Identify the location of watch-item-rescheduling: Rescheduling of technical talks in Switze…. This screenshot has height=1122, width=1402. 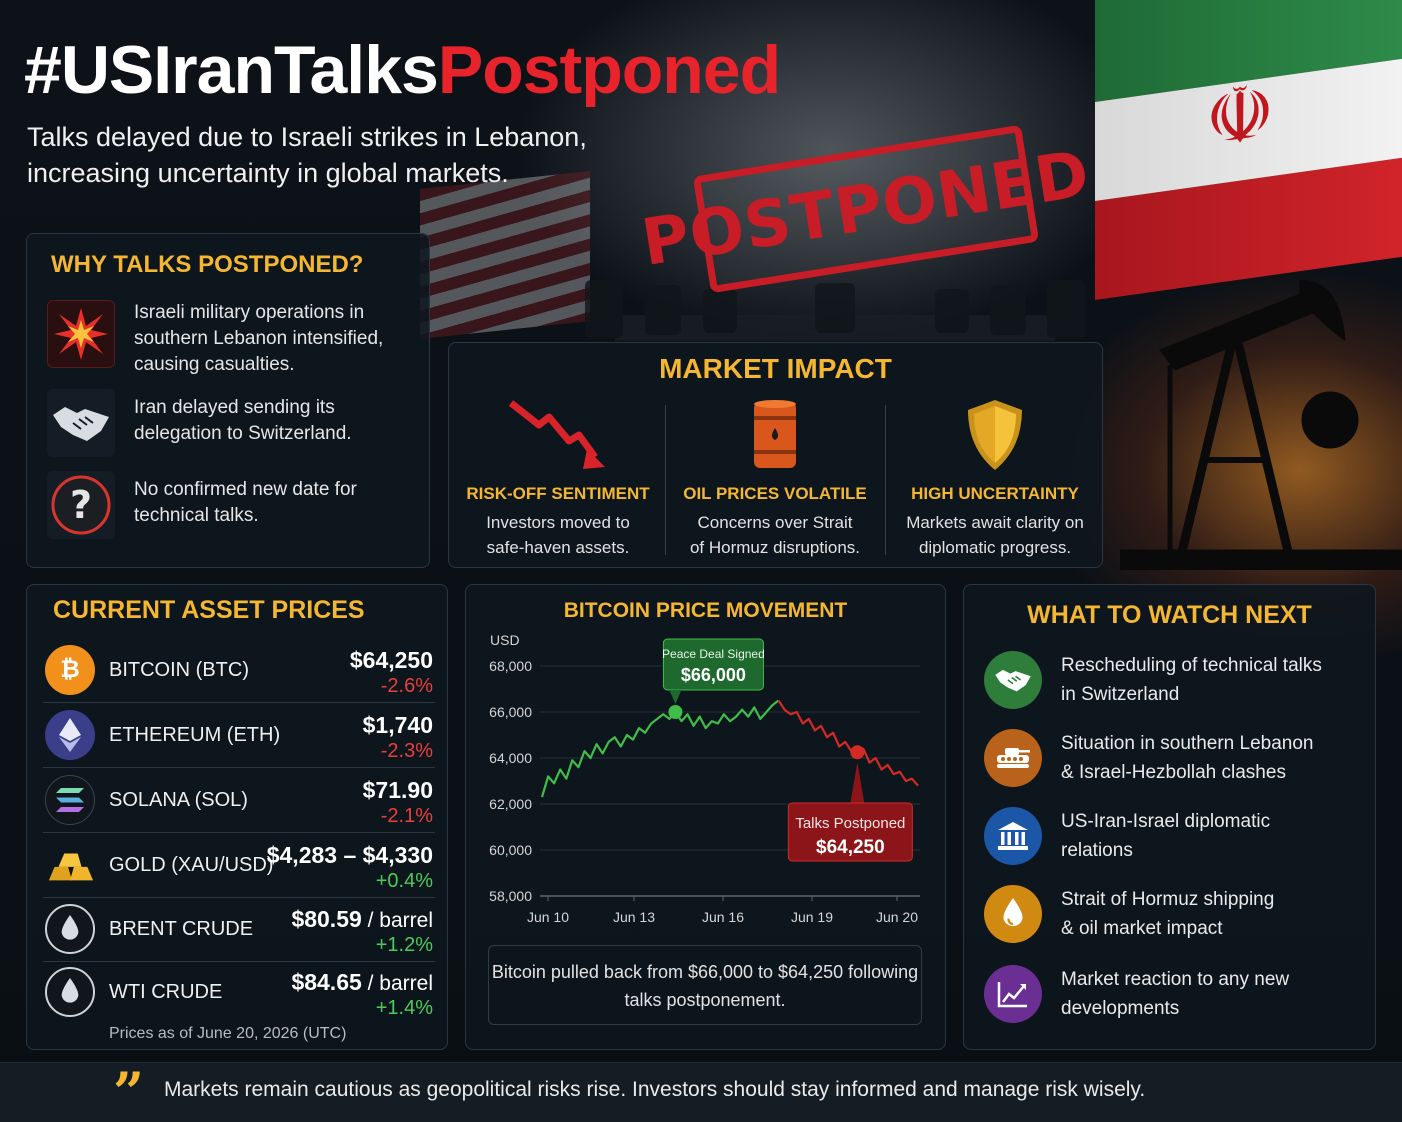
(1172, 680).